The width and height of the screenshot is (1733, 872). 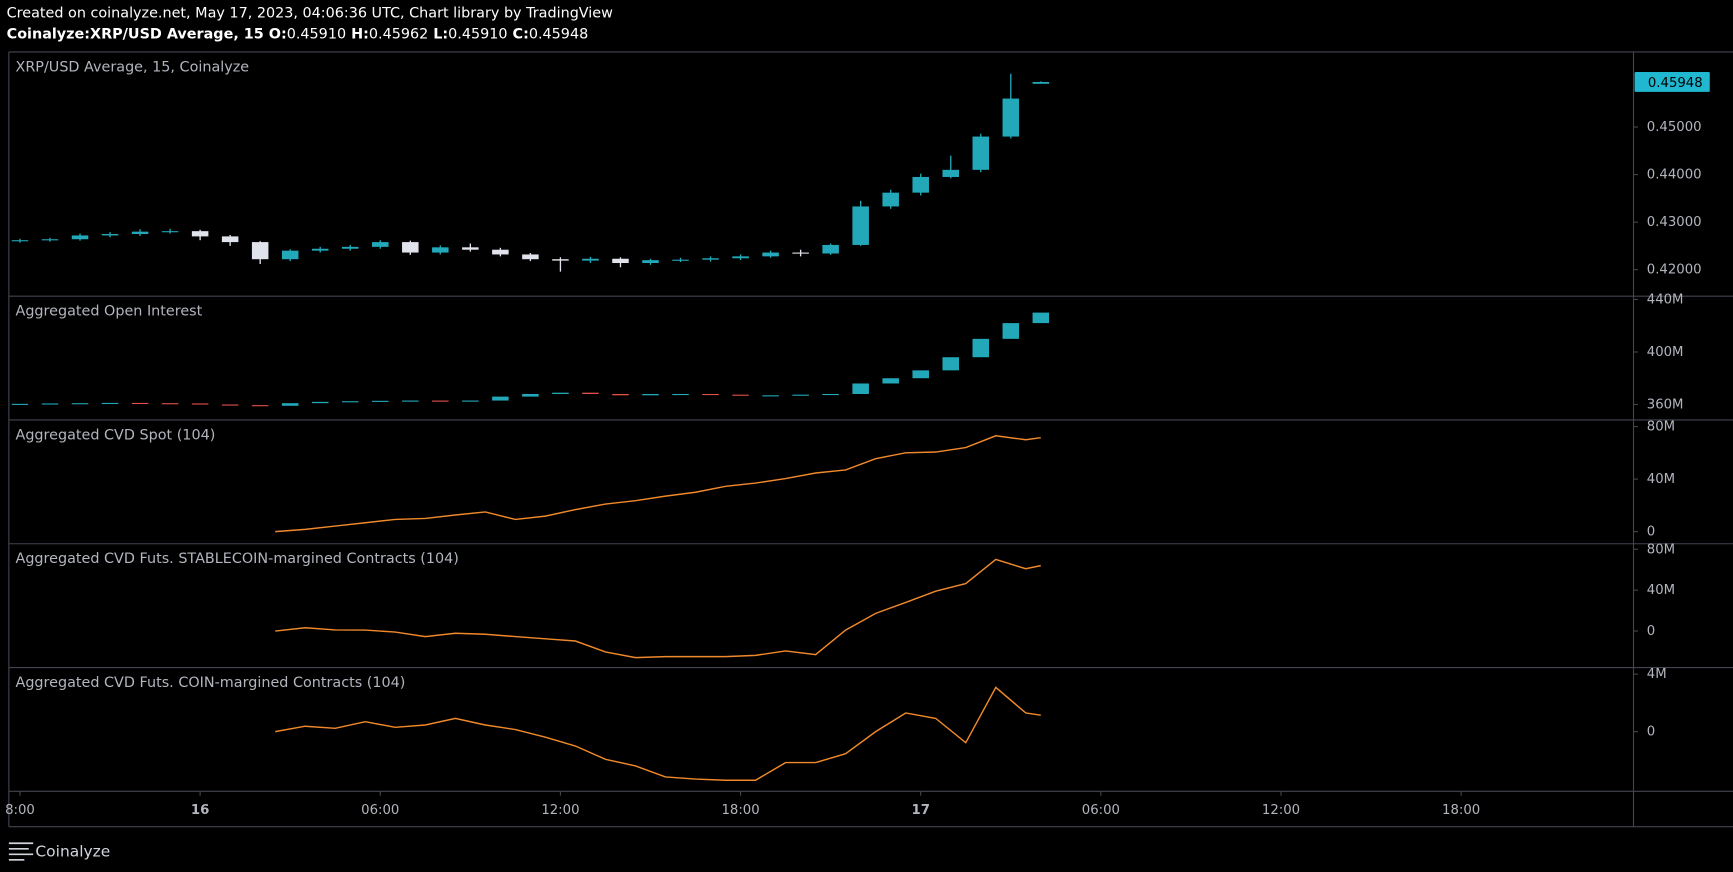 What do you see at coordinates (1665, 352) in the screenshot?
I see `y-tick-label: 400M` at bounding box center [1665, 352].